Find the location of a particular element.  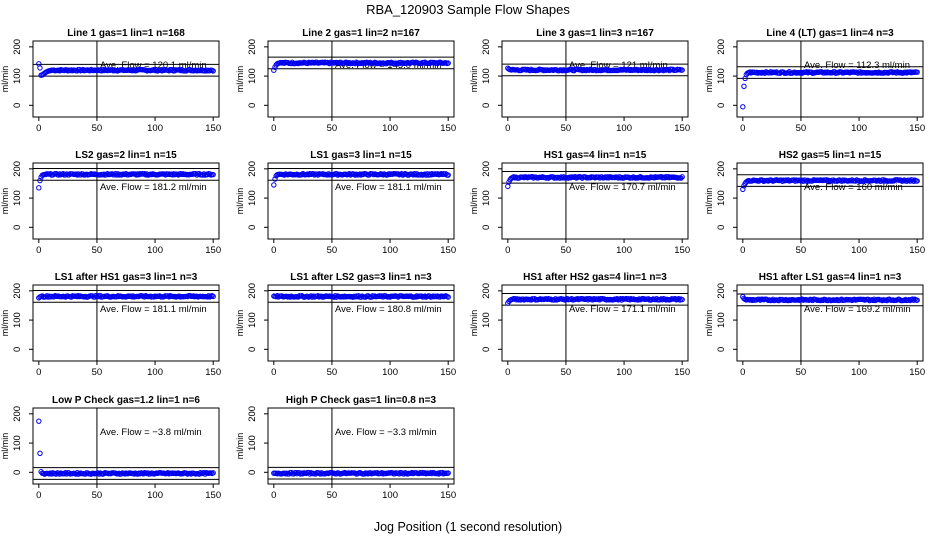

average-flow-label: Ave. Flow = 120.1 ml/min is located at coordinates (153, 65).